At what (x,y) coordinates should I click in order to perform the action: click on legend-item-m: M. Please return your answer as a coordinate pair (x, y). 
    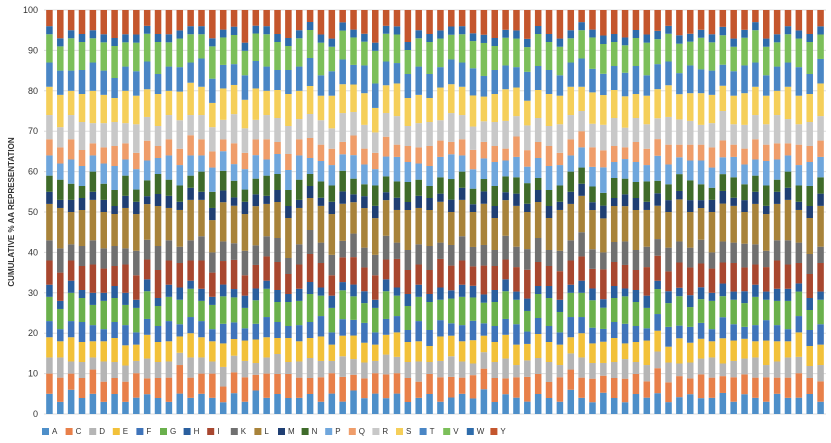
    Looking at the image, I should click on (286, 431).